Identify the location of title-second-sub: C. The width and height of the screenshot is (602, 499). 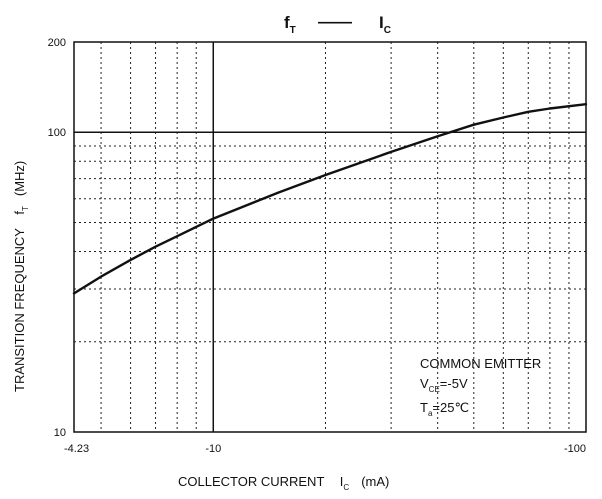
(387, 30).